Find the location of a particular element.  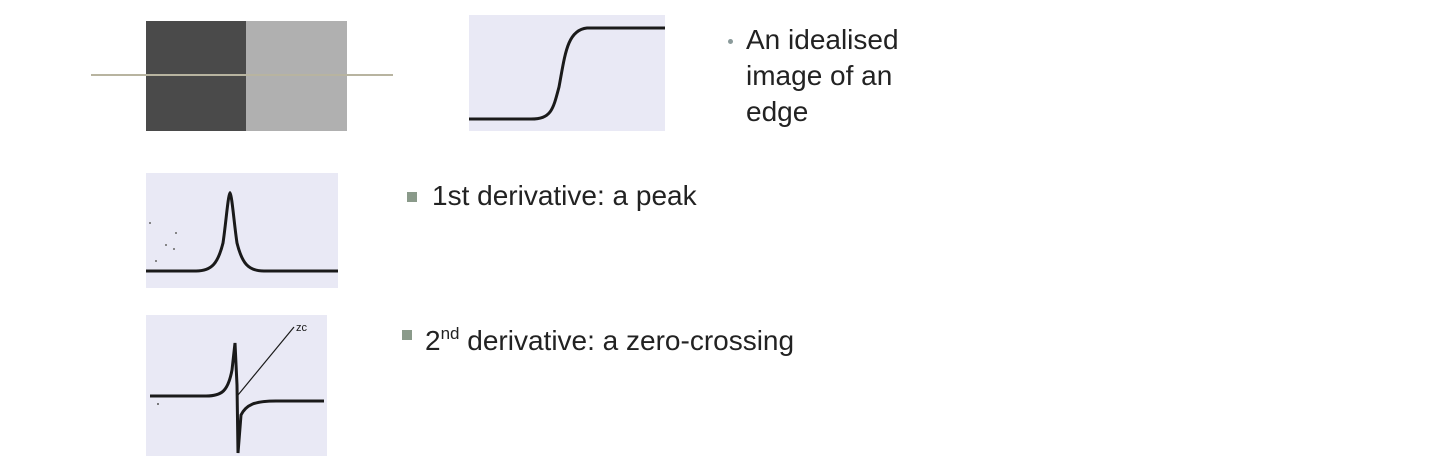

step-curve is located at coordinates (567, 73).